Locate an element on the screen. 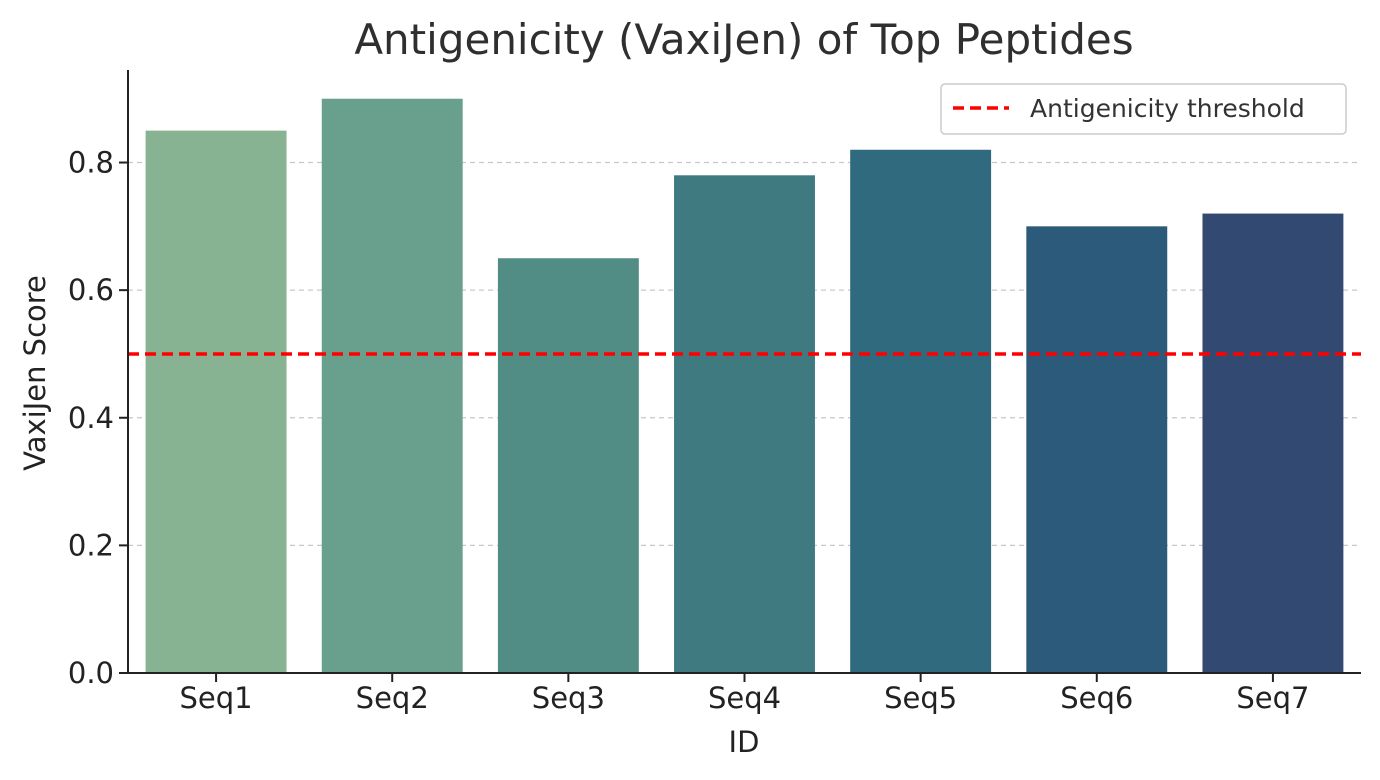 The width and height of the screenshot is (1380, 780). y-axis-ticks: 0.0 0.2 0.4 0.6 0.8 is located at coordinates (98, 418).